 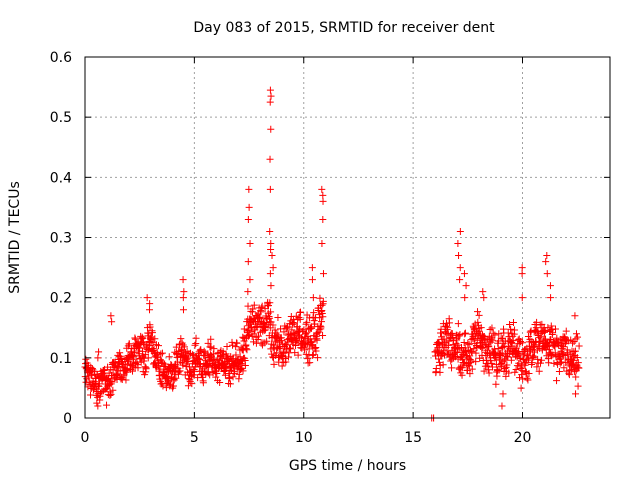 What do you see at coordinates (15, 237) in the screenshot?
I see `y-axis-label: SRMTID / TECUs` at bounding box center [15, 237].